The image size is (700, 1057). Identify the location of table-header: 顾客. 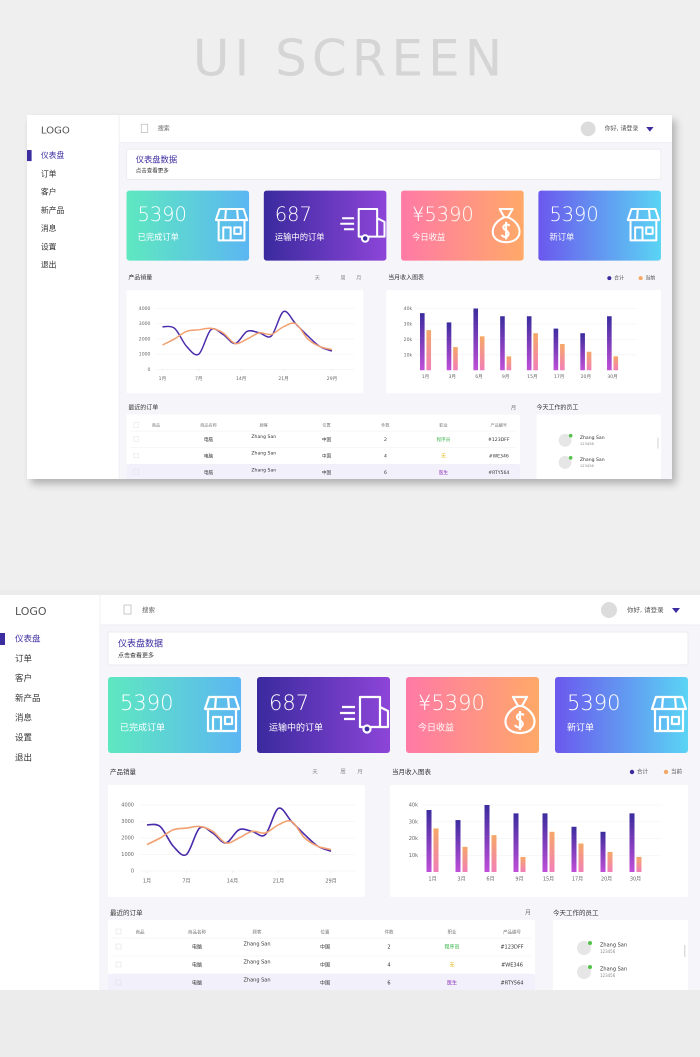
(257, 932).